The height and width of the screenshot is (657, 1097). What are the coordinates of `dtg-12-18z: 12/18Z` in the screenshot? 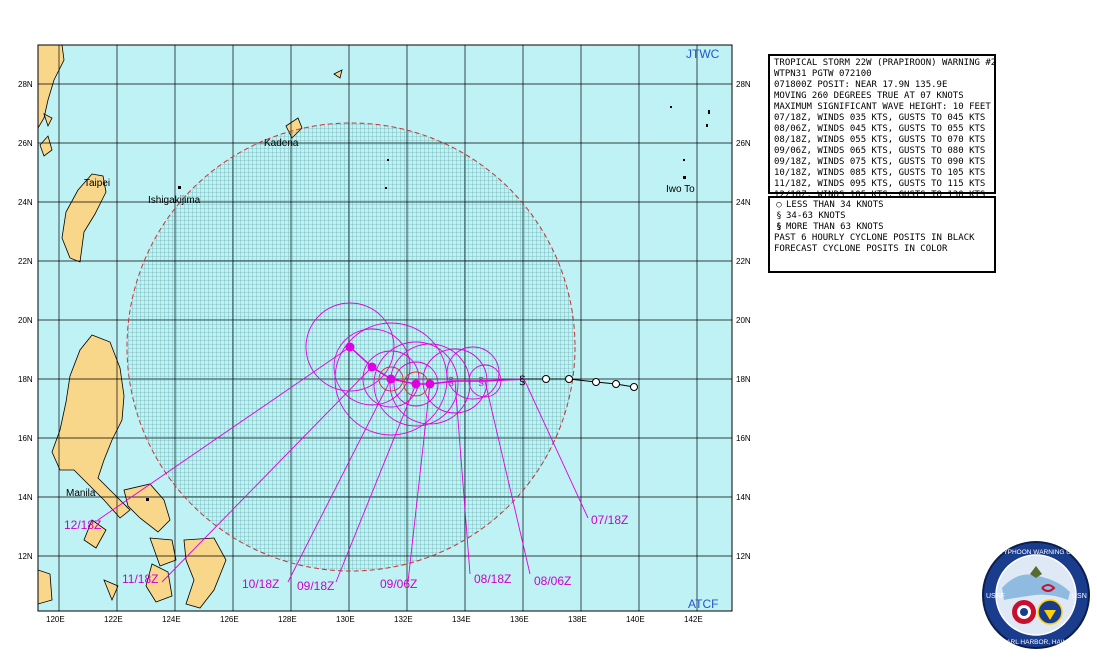 It's located at (82, 525).